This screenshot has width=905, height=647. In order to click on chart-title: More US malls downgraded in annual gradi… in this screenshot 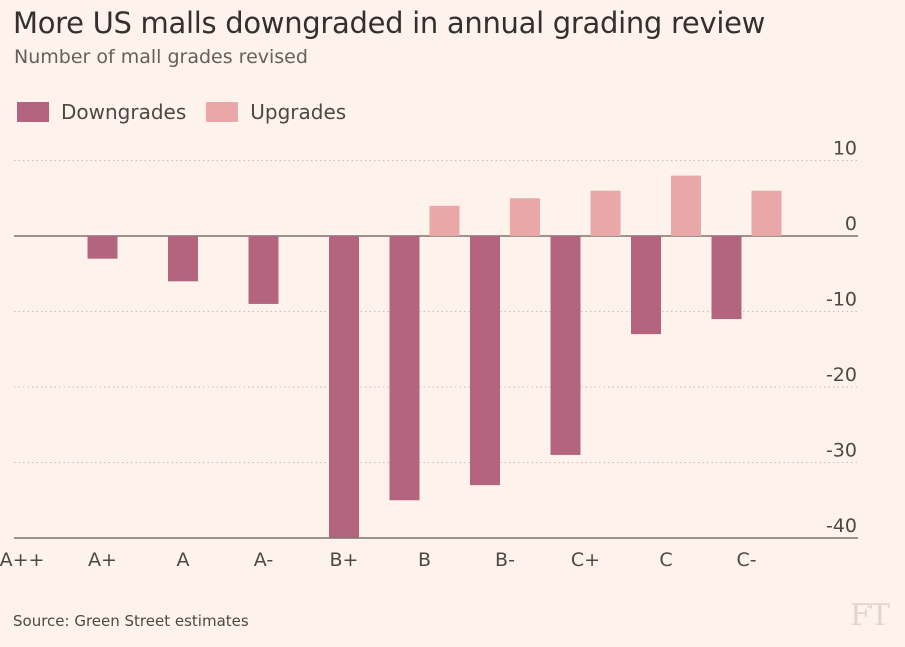, I will do `click(389, 23)`.